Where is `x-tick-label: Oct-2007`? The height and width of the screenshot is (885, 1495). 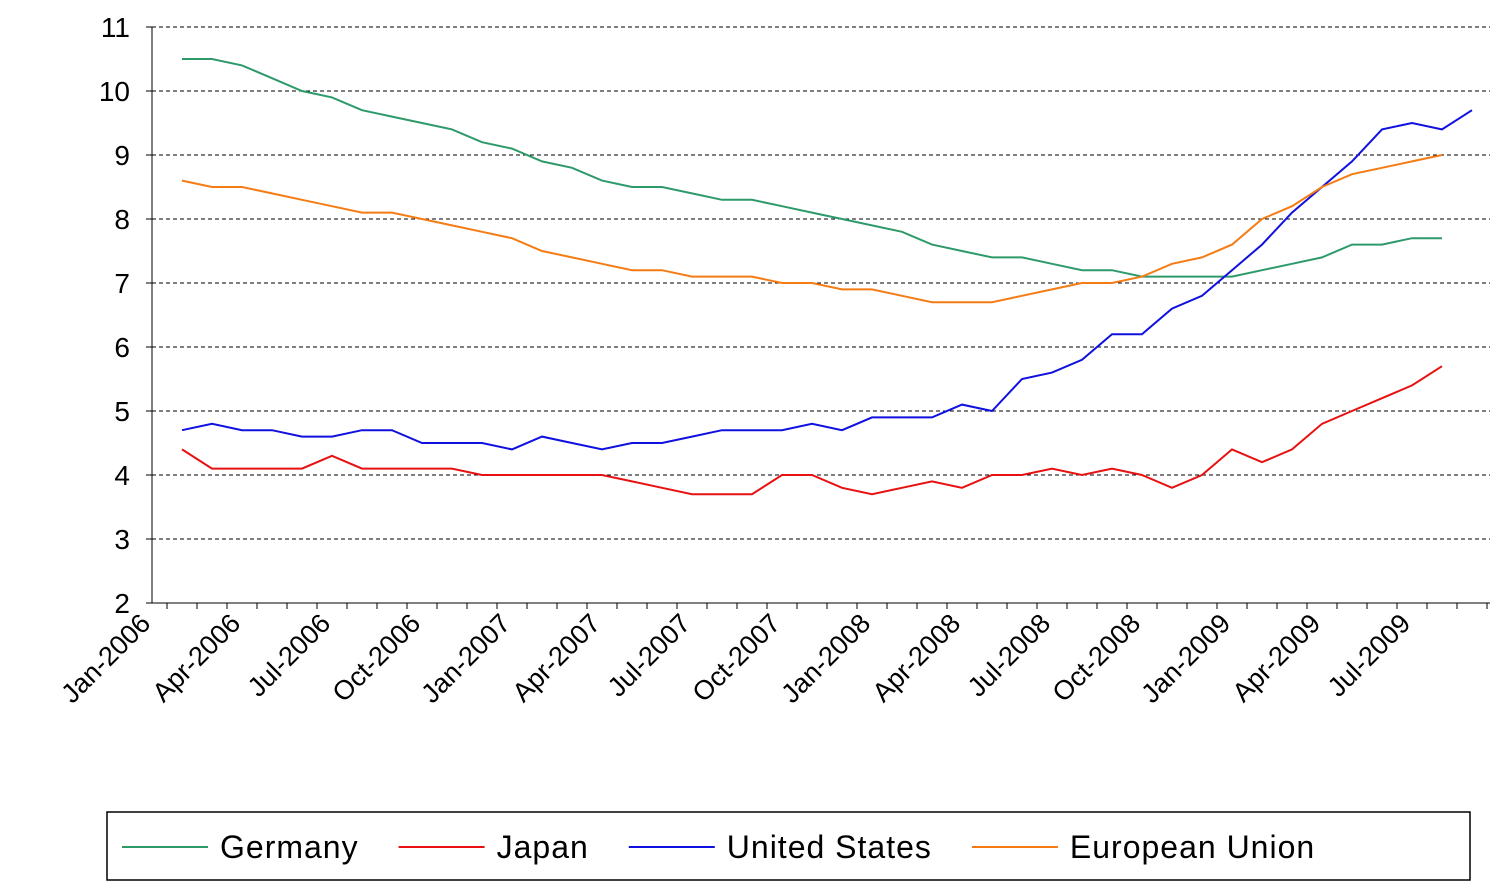 x-tick-label: Oct-2007 is located at coordinates (736, 658).